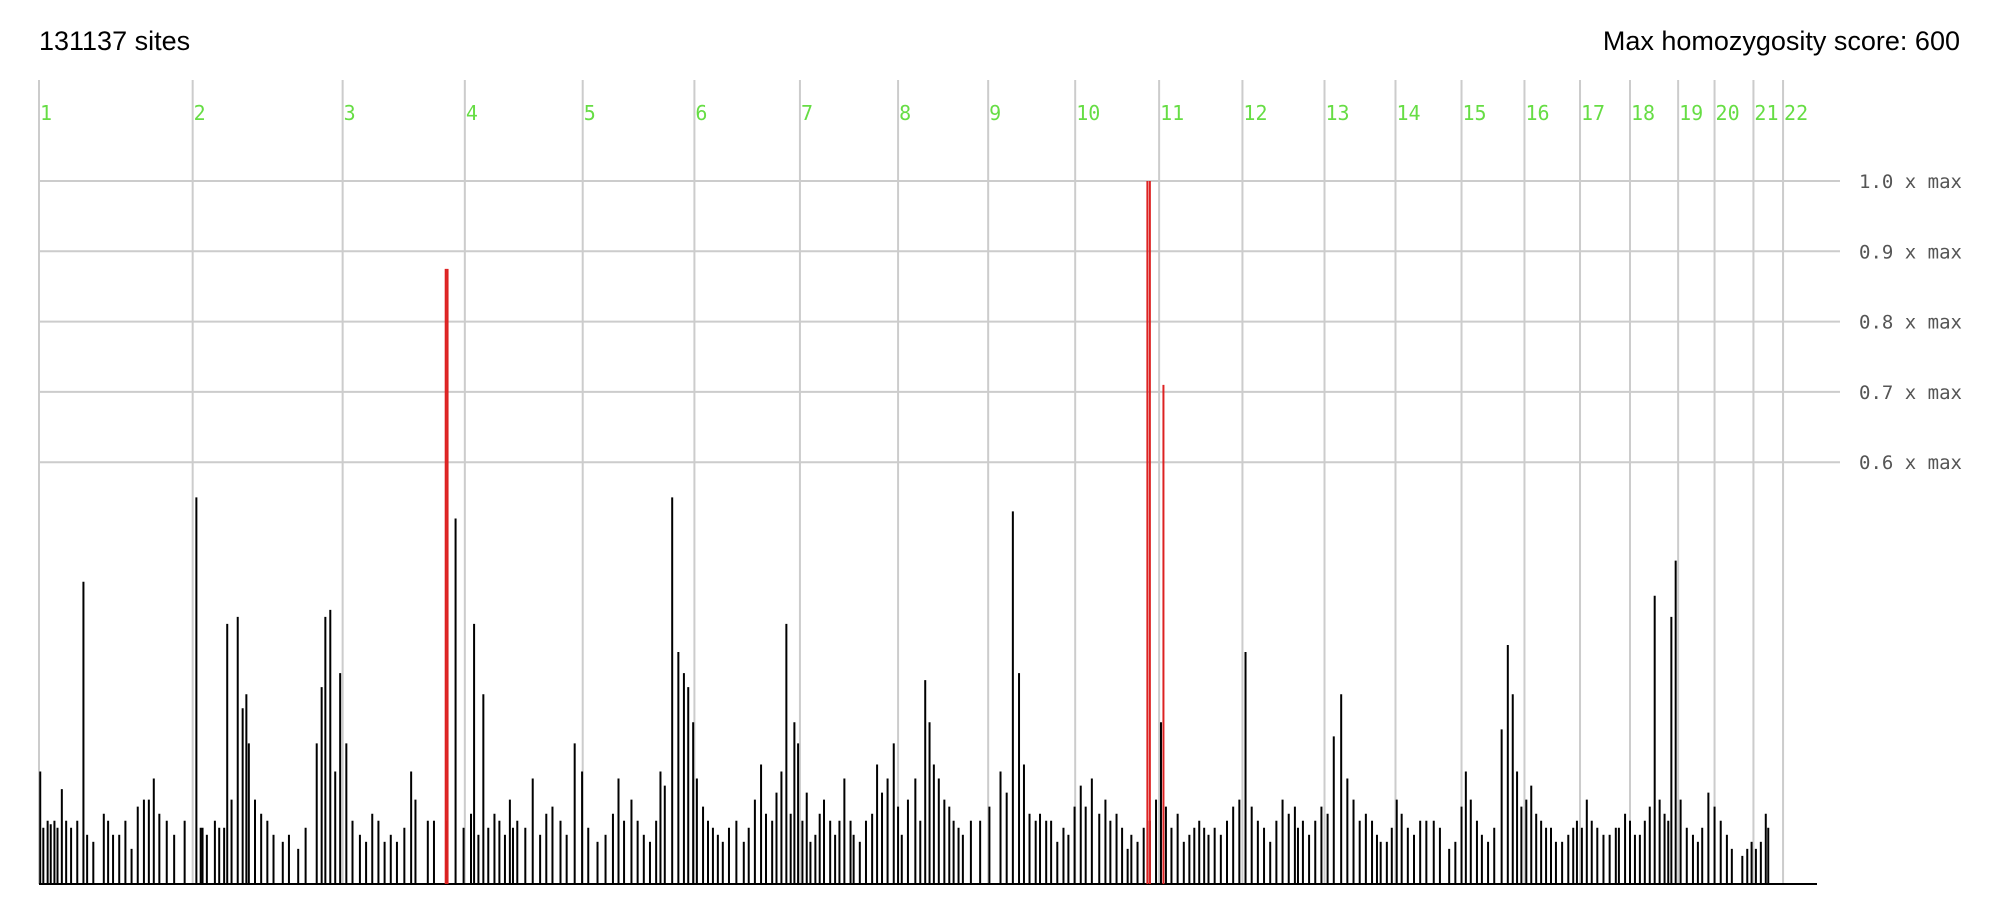 The height and width of the screenshot is (906, 2000). I want to click on chromosome-label: 19, so click(1691, 113).